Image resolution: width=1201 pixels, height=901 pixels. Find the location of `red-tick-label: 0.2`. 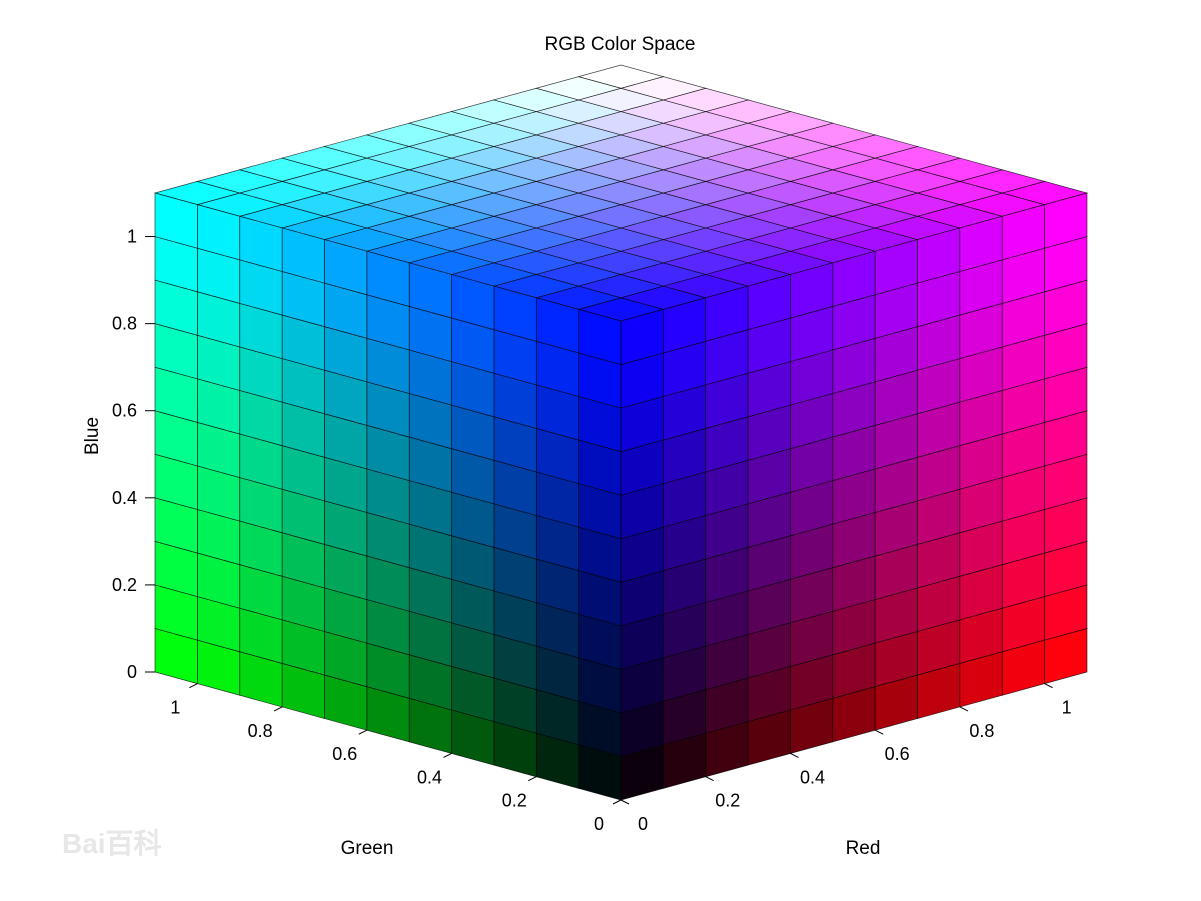

red-tick-label: 0.2 is located at coordinates (727, 801).